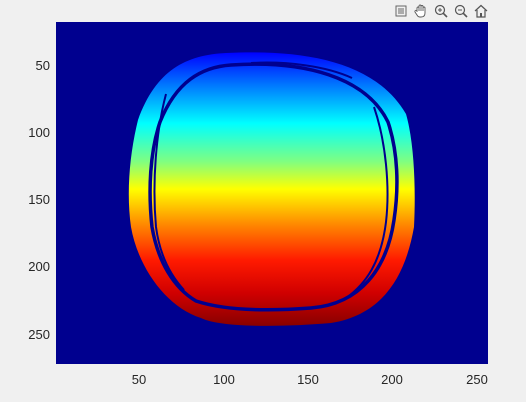 The height and width of the screenshot is (402, 526). I want to click on x-tick-label: 100, so click(224, 379).